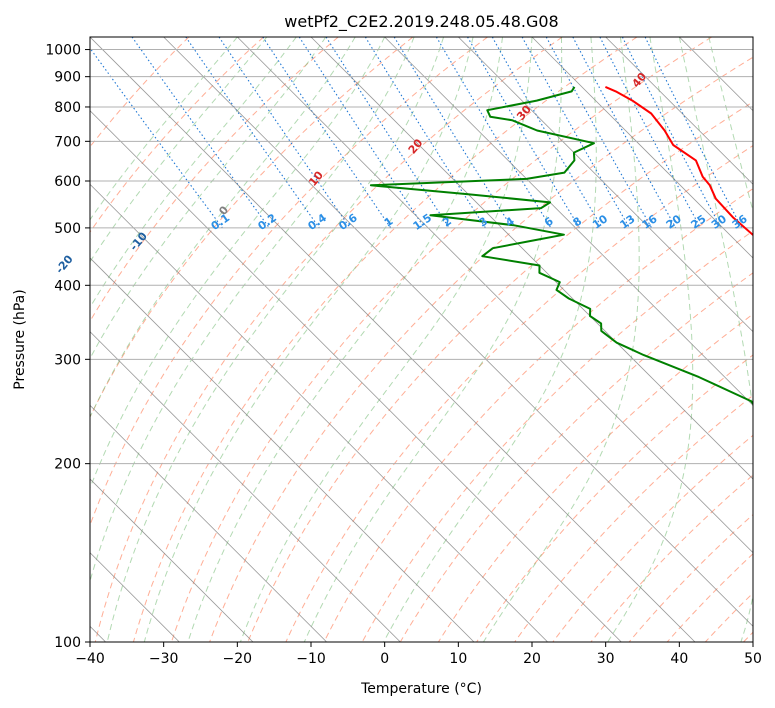  What do you see at coordinates (67, 643) in the screenshot?
I see `y-tick-label: 100` at bounding box center [67, 643].